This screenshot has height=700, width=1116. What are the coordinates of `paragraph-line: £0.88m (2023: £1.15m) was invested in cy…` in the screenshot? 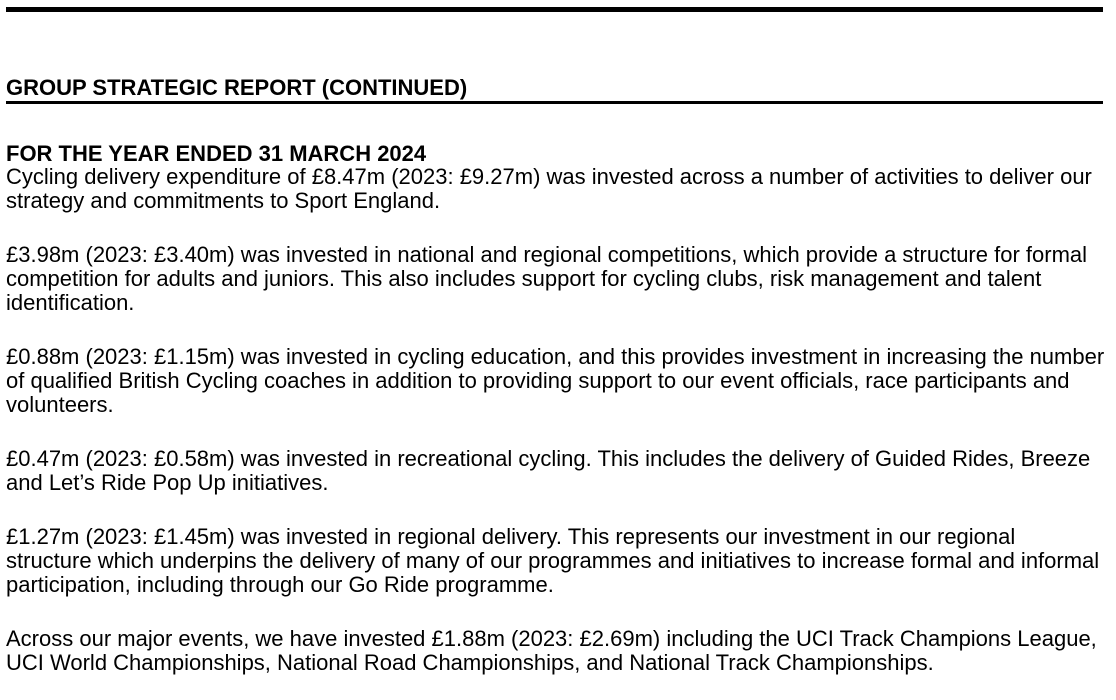 It's located at (555, 356).